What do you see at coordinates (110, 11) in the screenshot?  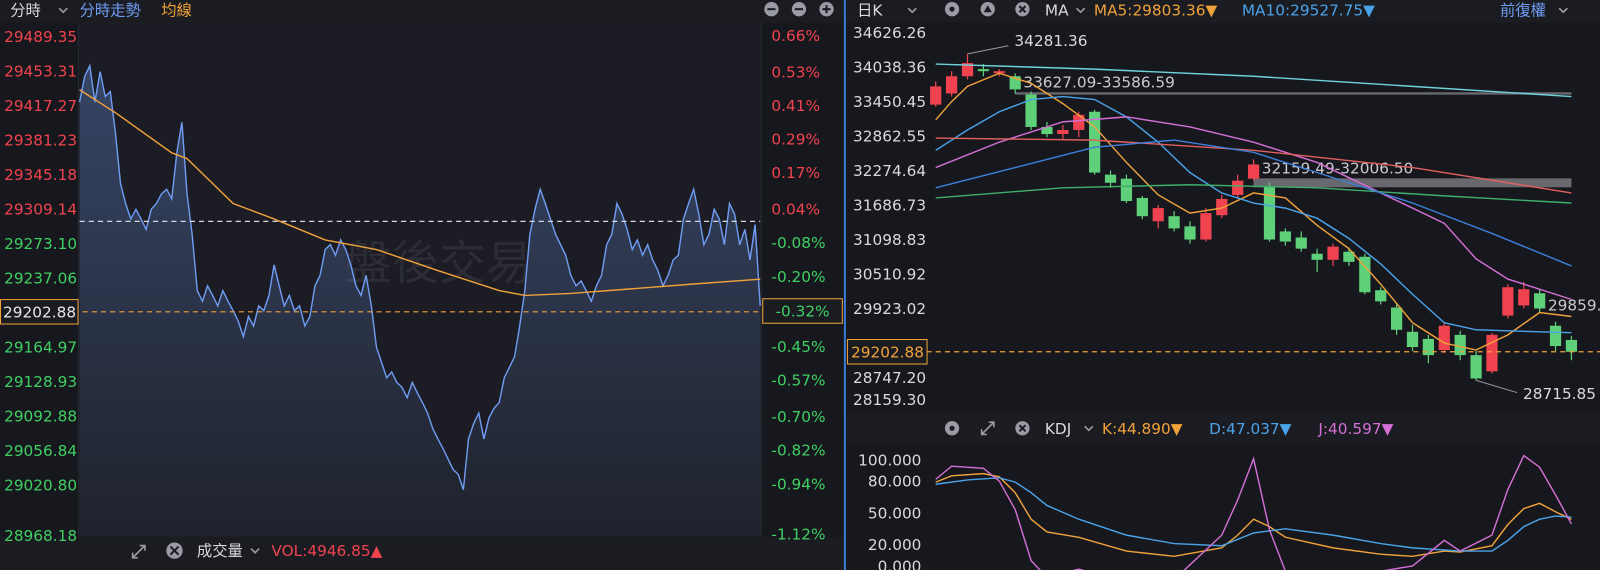 I see `legend-entry: 分時走勢` at bounding box center [110, 11].